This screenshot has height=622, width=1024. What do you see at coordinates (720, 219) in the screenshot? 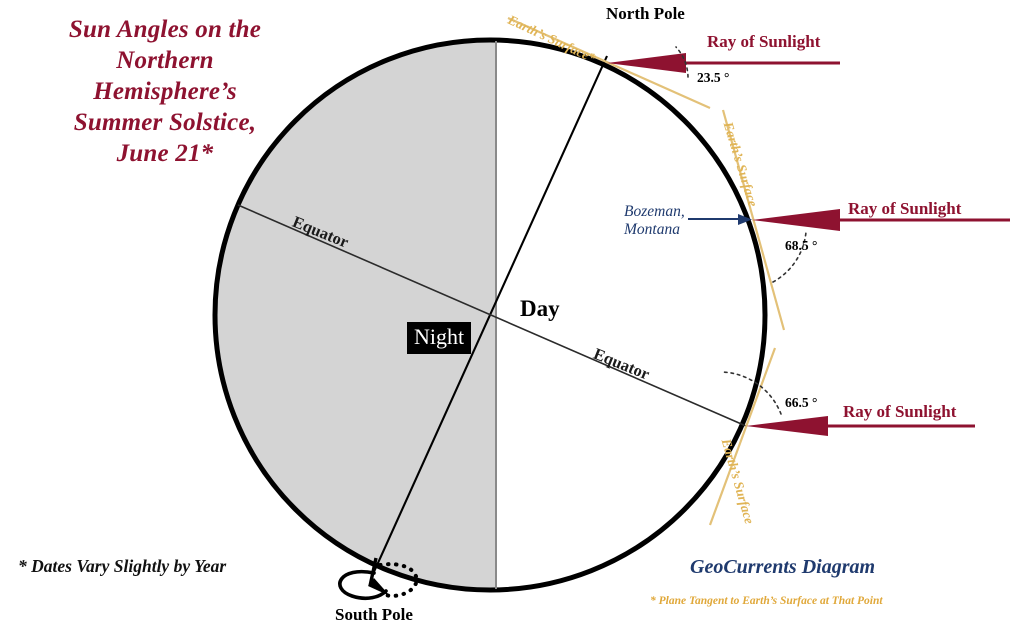
I see `bozeman-pointer-arrow` at bounding box center [720, 219].